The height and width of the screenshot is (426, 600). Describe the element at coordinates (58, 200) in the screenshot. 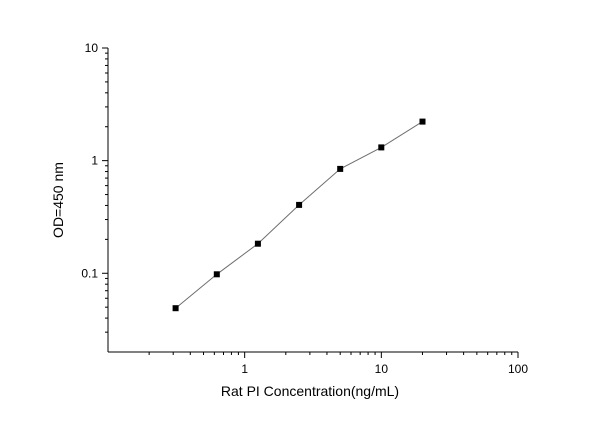

I see `y-axis-label: OD=450 nm` at that location.